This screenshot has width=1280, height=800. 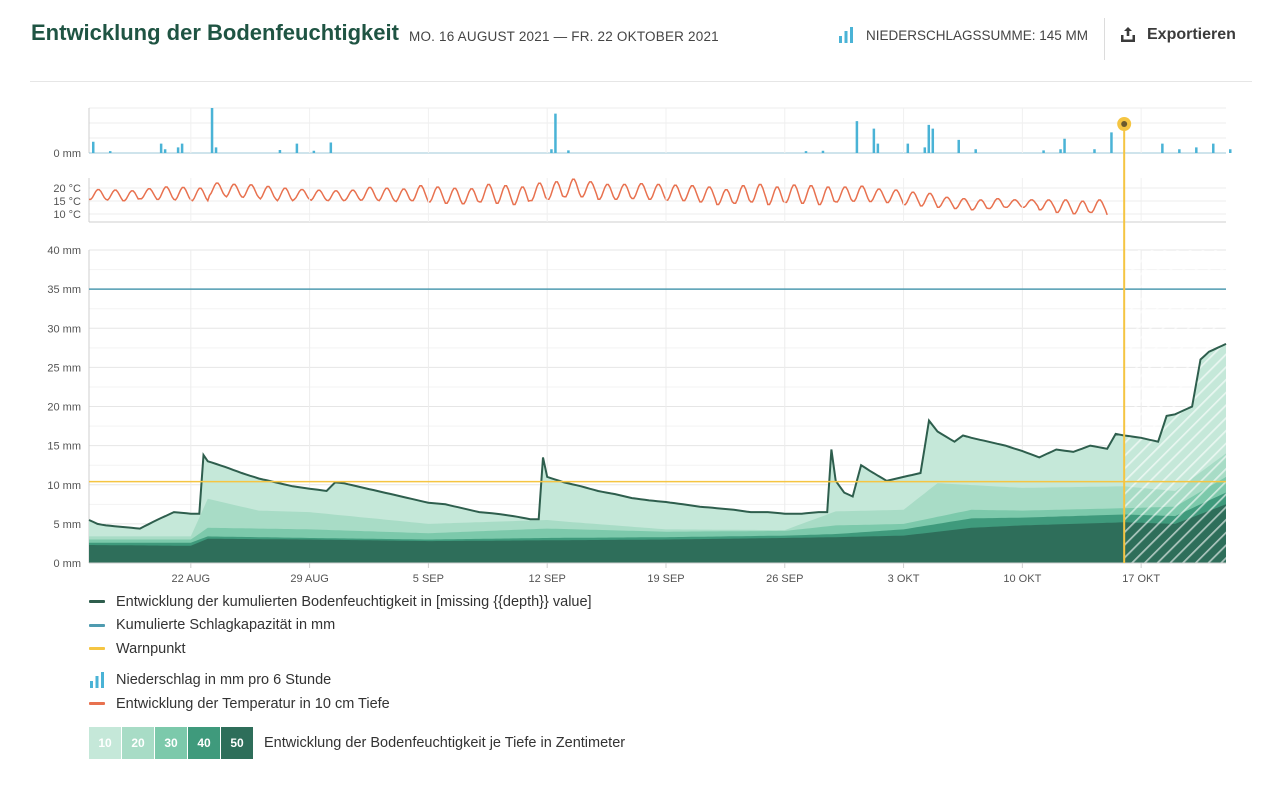 What do you see at coordinates (357, 681) in the screenshot?
I see `legend-item-rain: Niederschlag in mm pro 6 Stunde` at bounding box center [357, 681].